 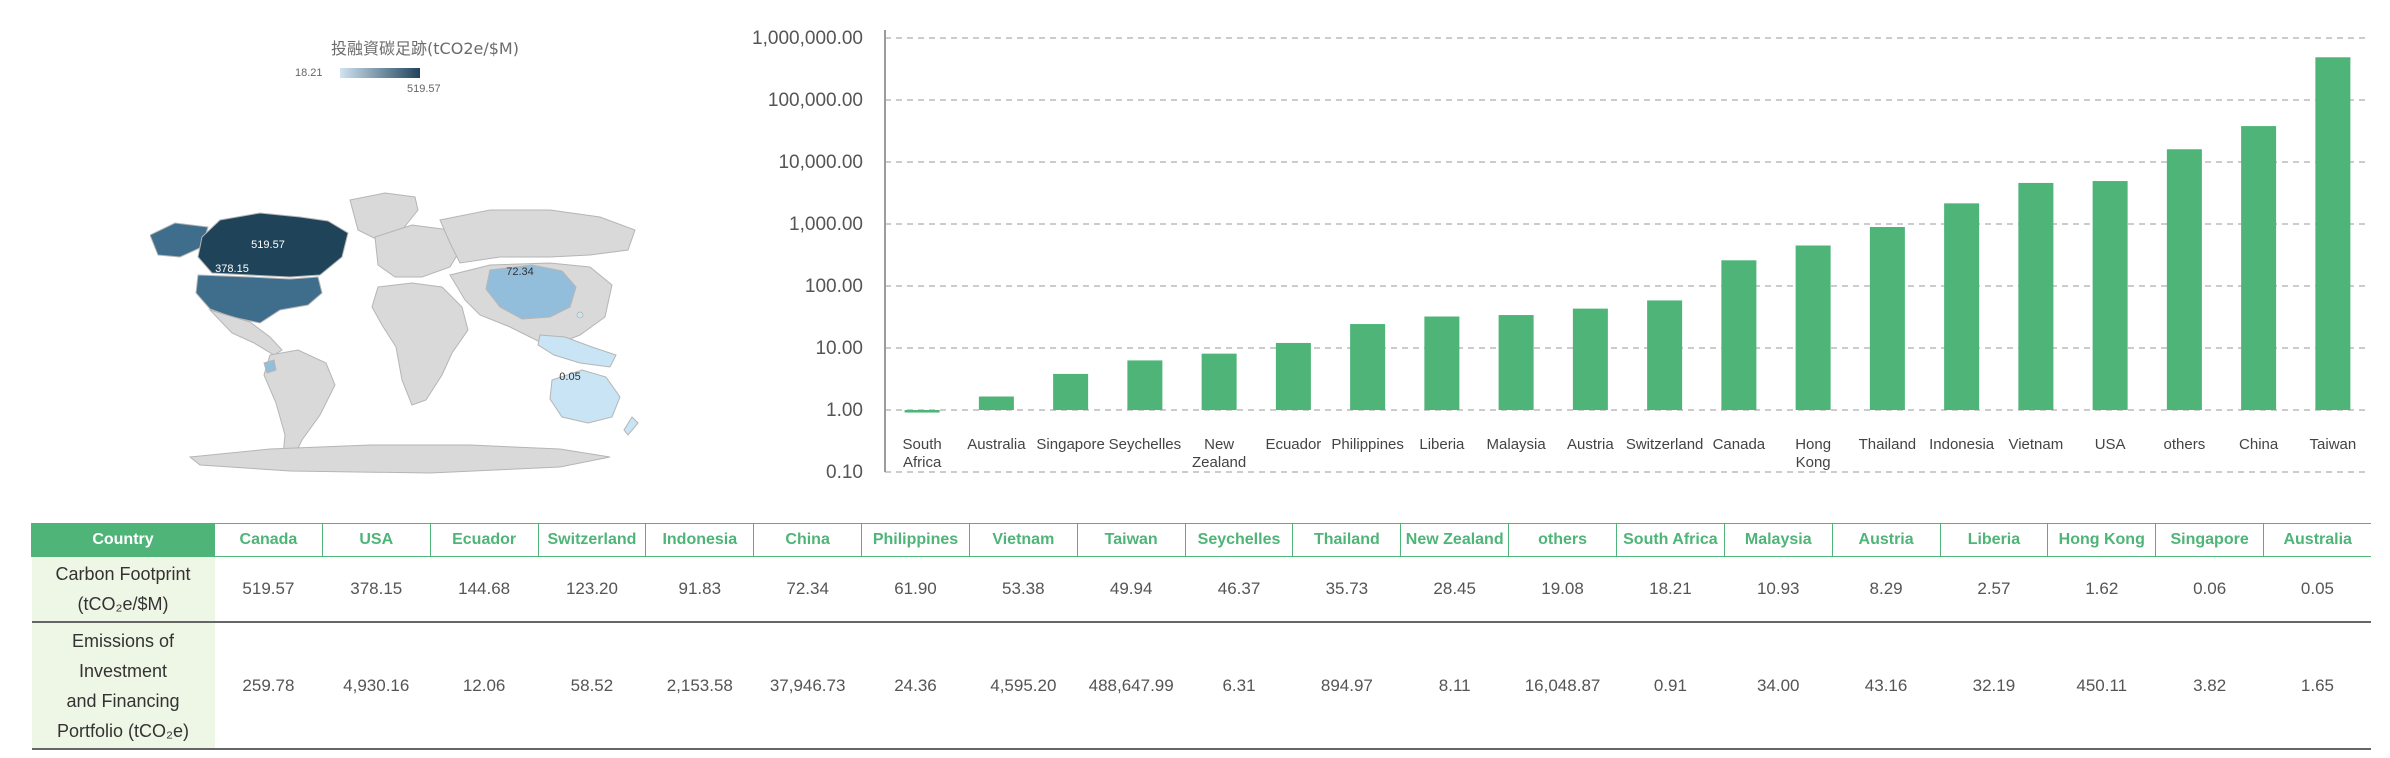 What do you see at coordinates (915, 540) in the screenshot?
I see `table-header-country-name: Philippines` at bounding box center [915, 540].